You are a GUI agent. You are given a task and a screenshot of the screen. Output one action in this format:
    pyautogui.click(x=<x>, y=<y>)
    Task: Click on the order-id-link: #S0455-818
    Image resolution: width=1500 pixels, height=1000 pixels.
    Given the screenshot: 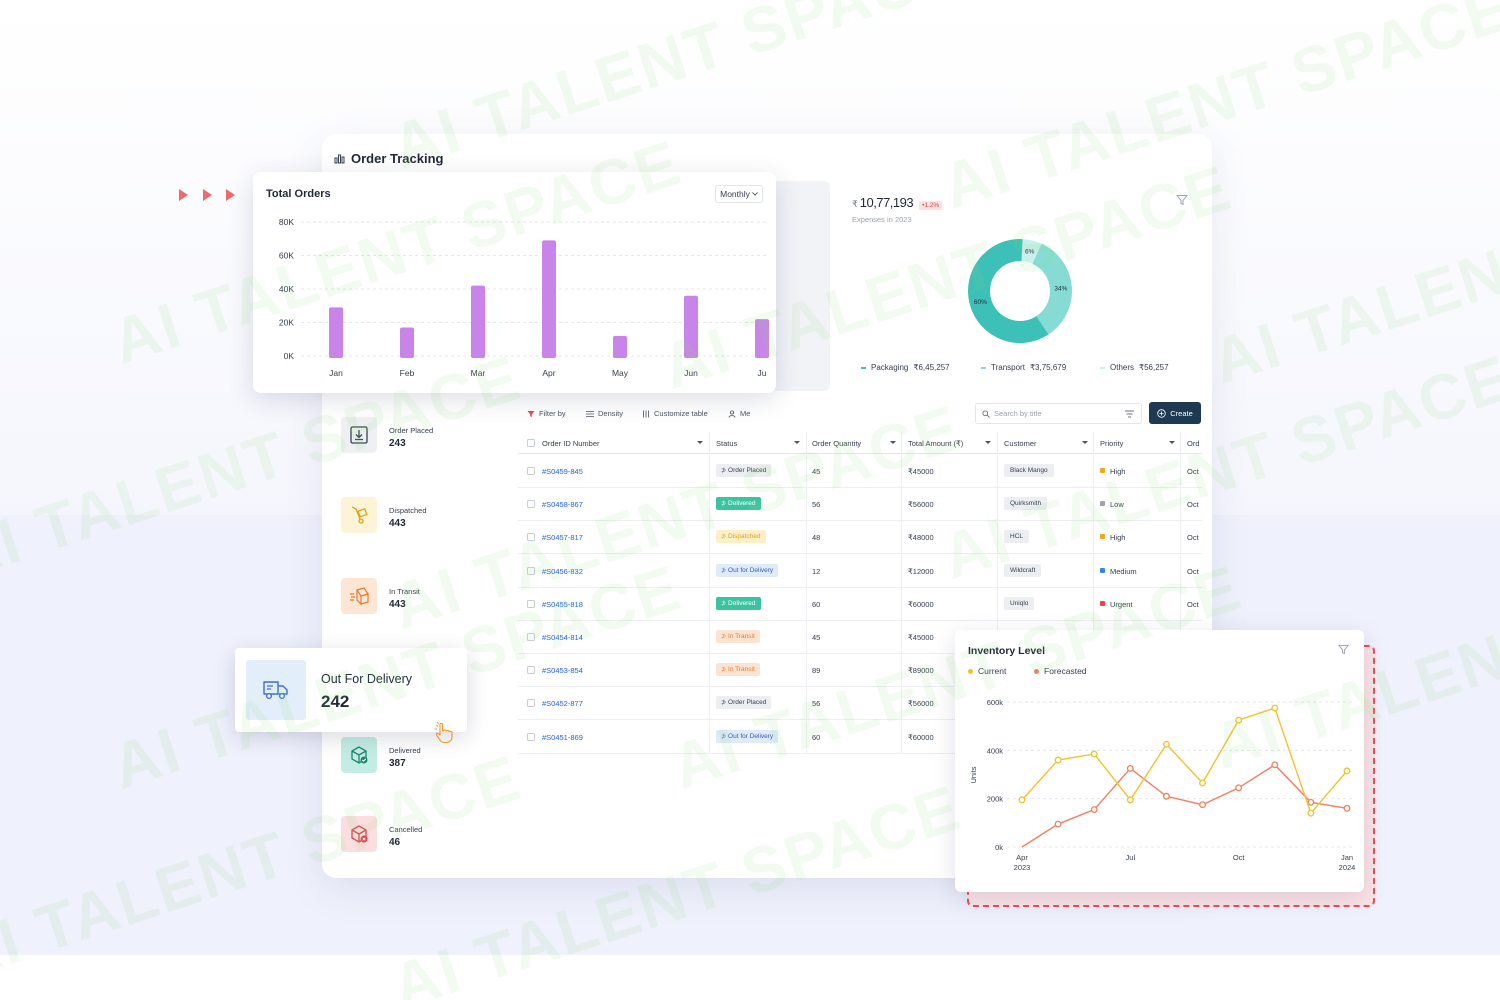 What is the action you would take?
    pyautogui.click(x=562, y=604)
    